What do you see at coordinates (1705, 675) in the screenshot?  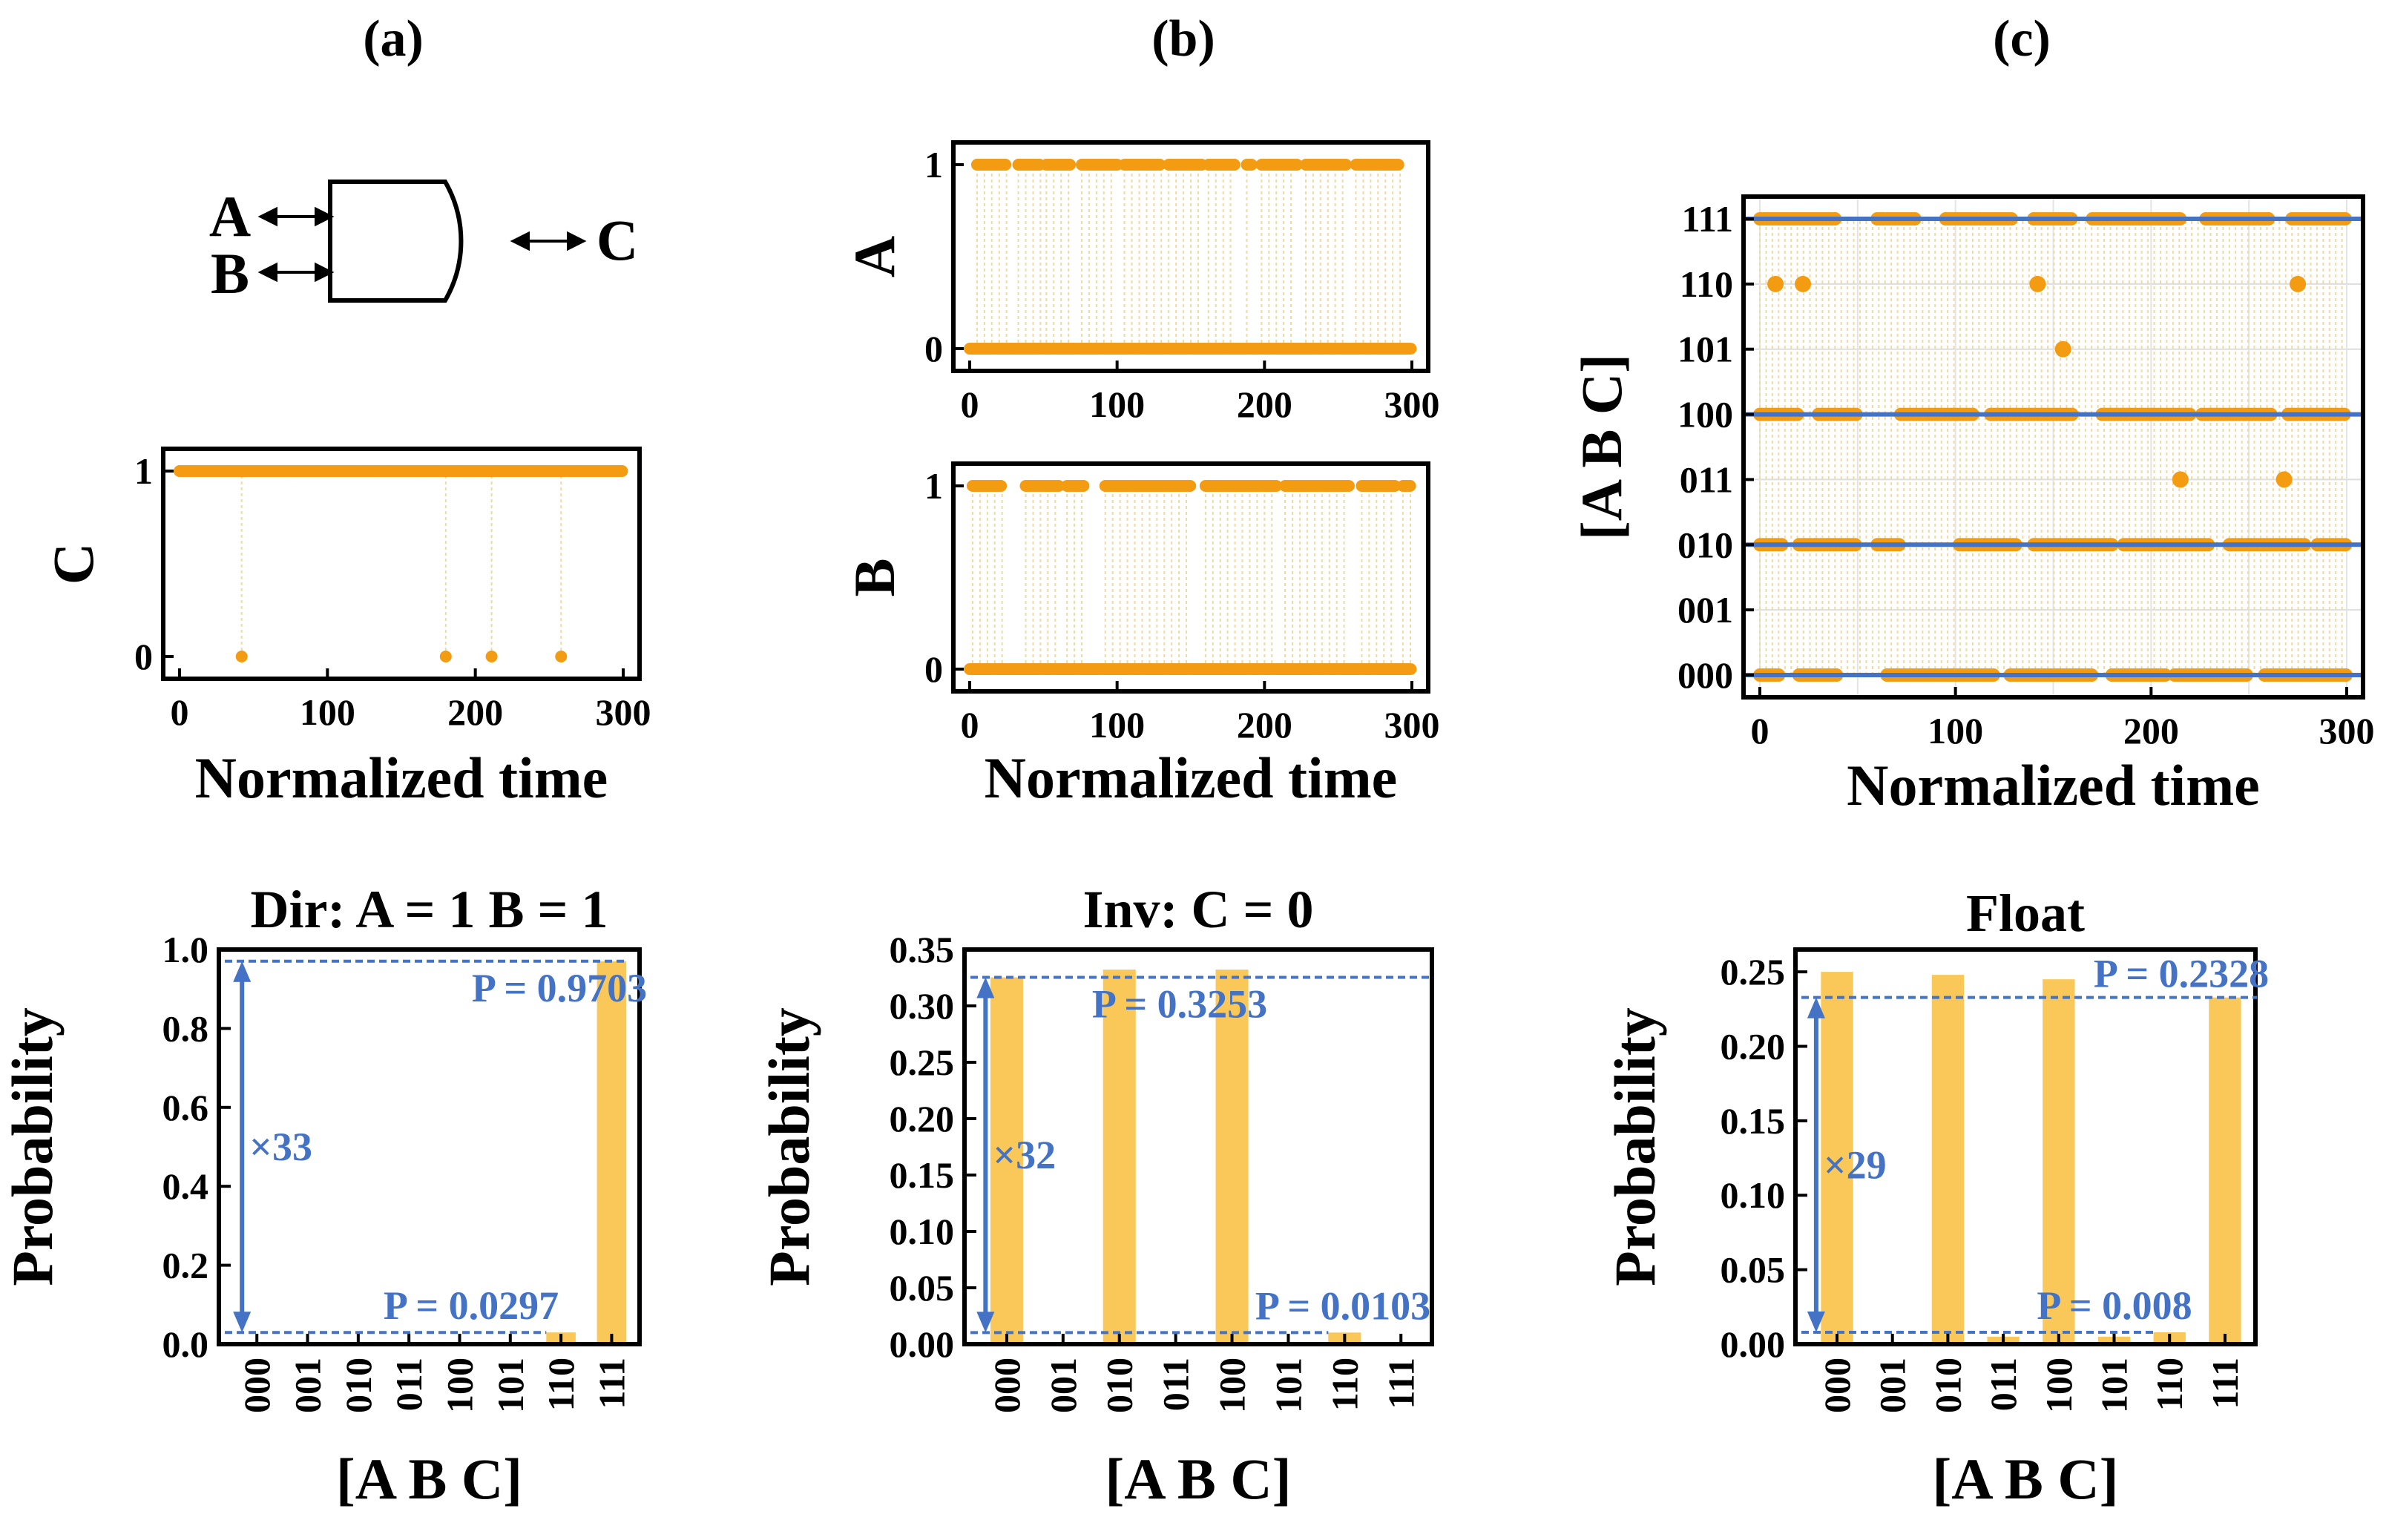 I see `y-tick-label: 000` at bounding box center [1705, 675].